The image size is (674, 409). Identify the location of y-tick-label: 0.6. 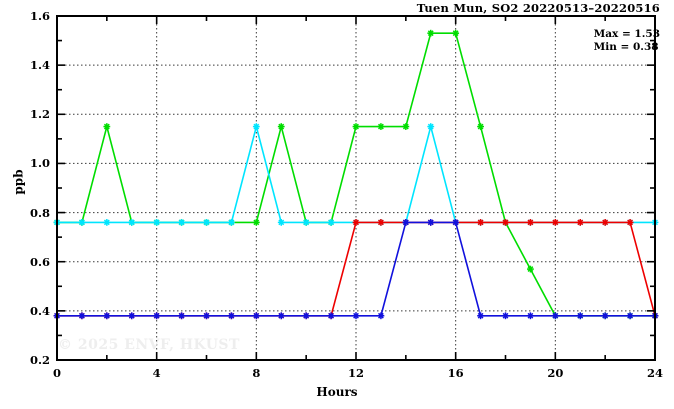
(39, 261).